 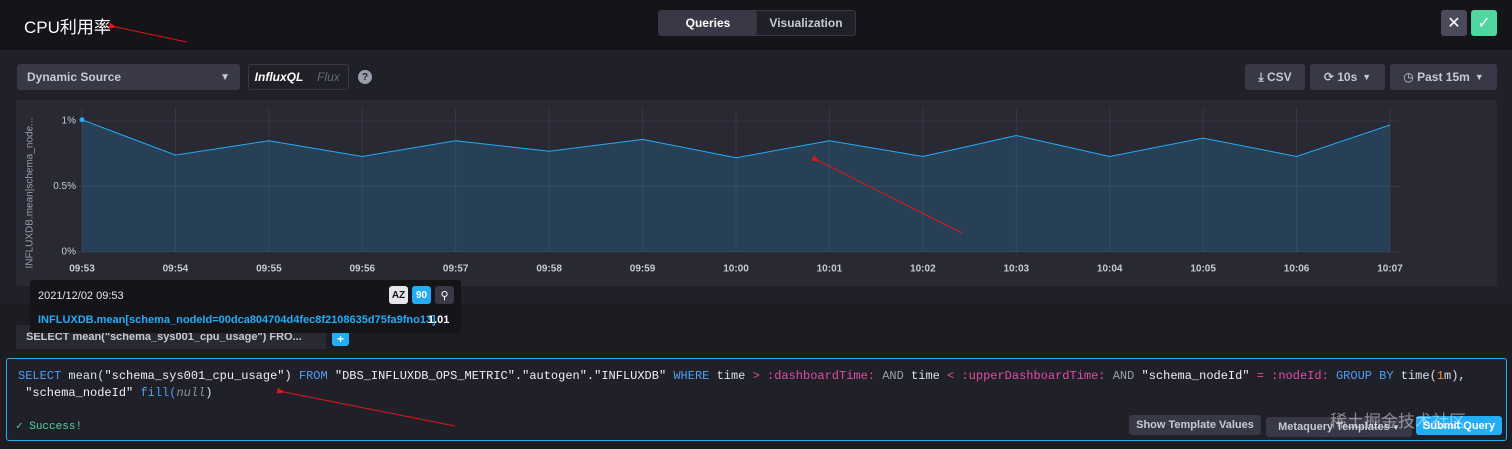 What do you see at coordinates (313, 376) in the screenshot?
I see `token: FROM` at bounding box center [313, 376].